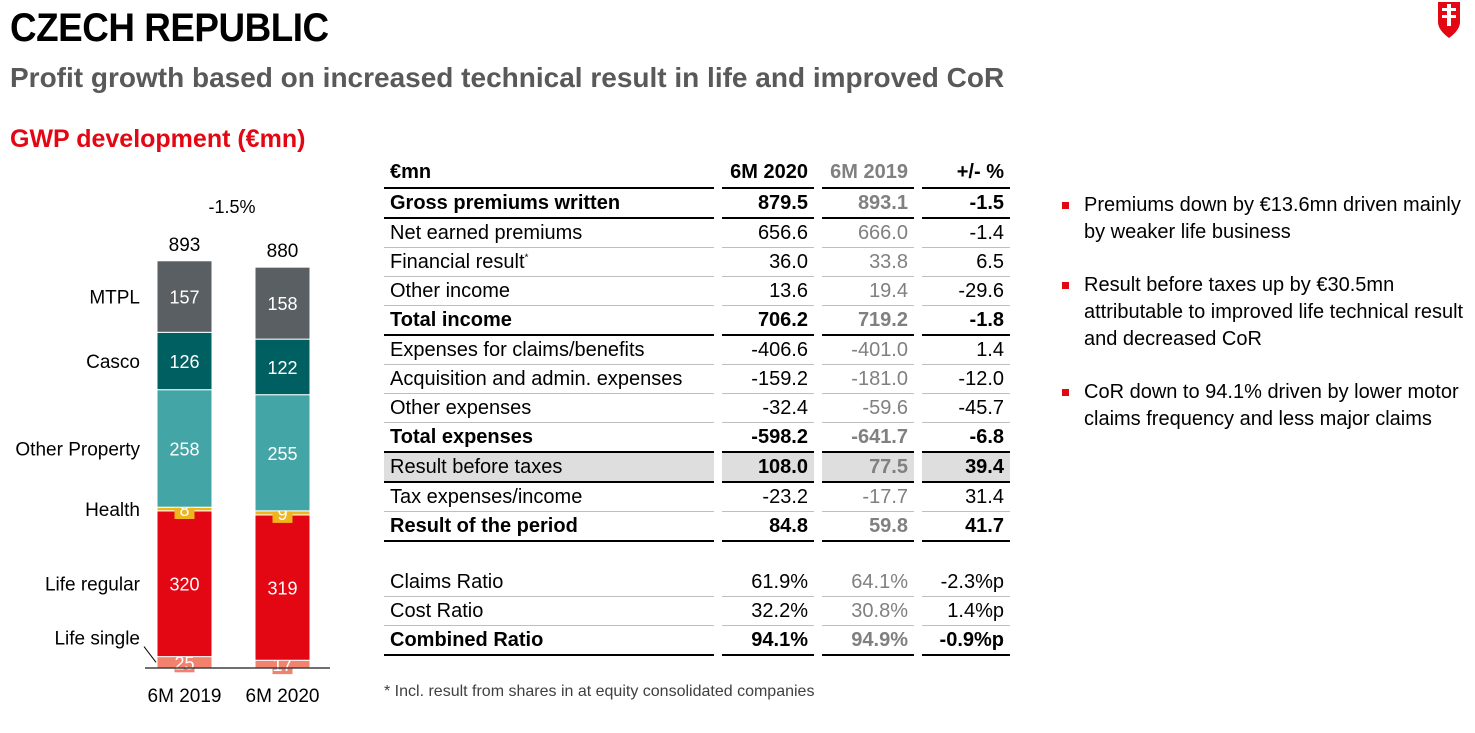 The height and width of the screenshot is (733, 1475). Describe the element at coordinates (868, 497) in the screenshot. I see `value-6m2019: -17.7` at that location.